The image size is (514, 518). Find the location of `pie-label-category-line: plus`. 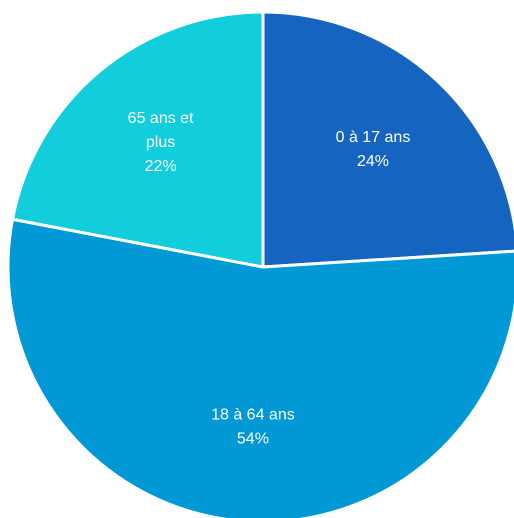

pie-label-category-line: plus is located at coordinates (160, 142).